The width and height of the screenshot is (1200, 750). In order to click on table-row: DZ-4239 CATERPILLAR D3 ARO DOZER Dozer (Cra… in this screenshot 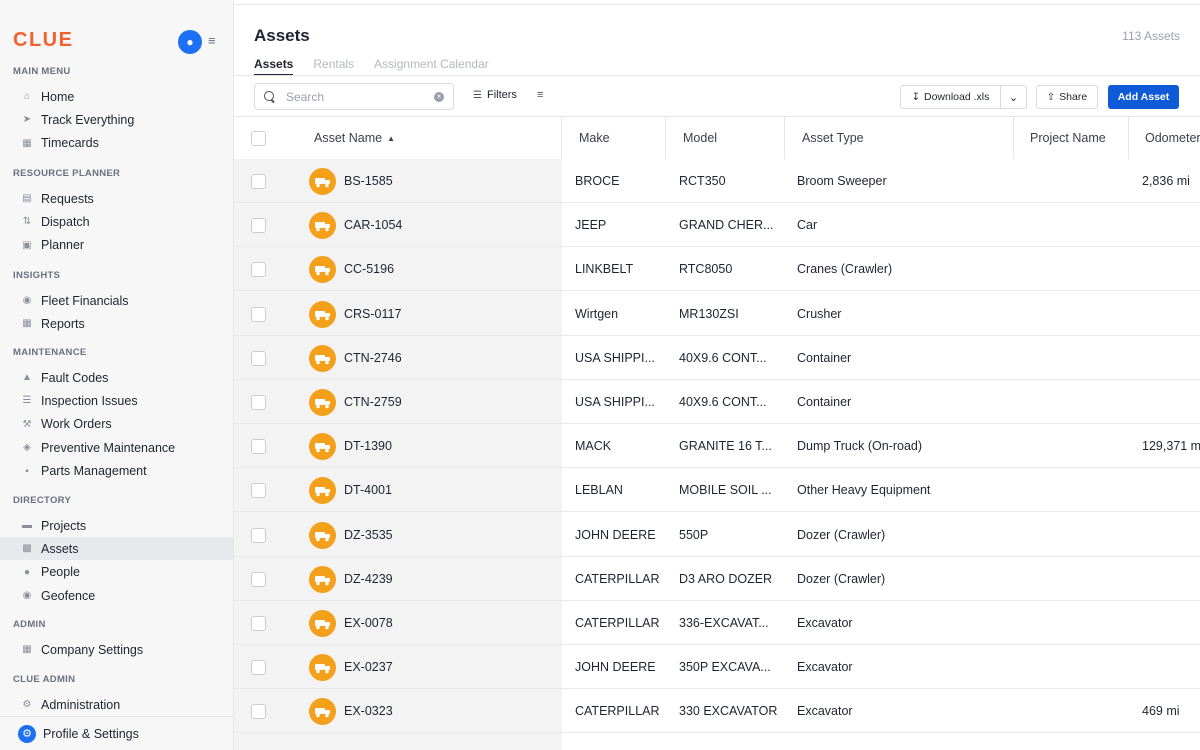, I will do `click(717, 579)`.